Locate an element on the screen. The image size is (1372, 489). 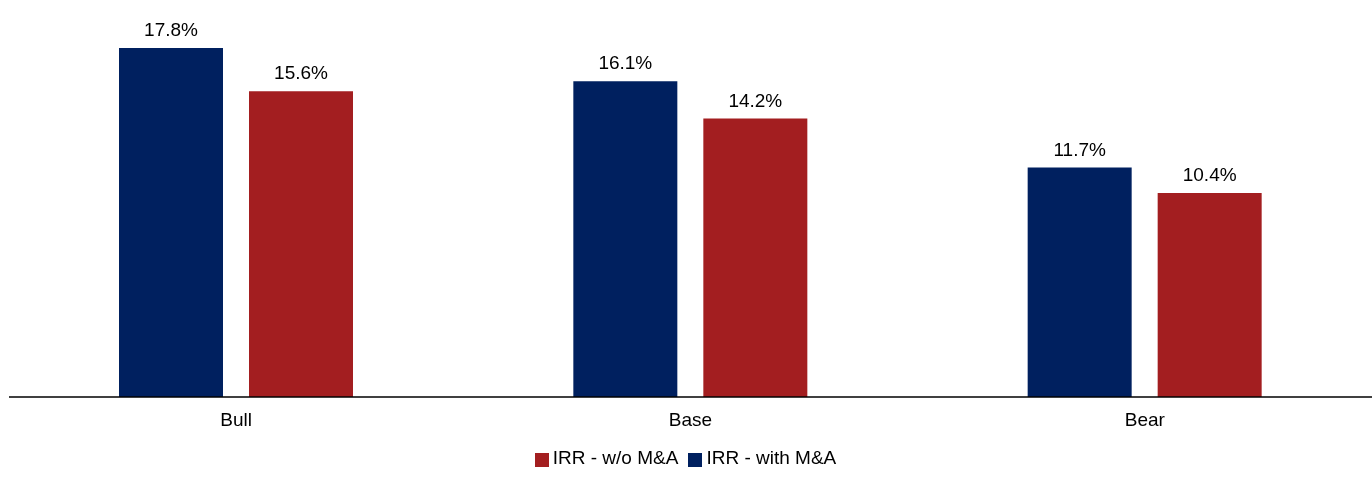
data-label: 17.8% is located at coordinates (171, 29).